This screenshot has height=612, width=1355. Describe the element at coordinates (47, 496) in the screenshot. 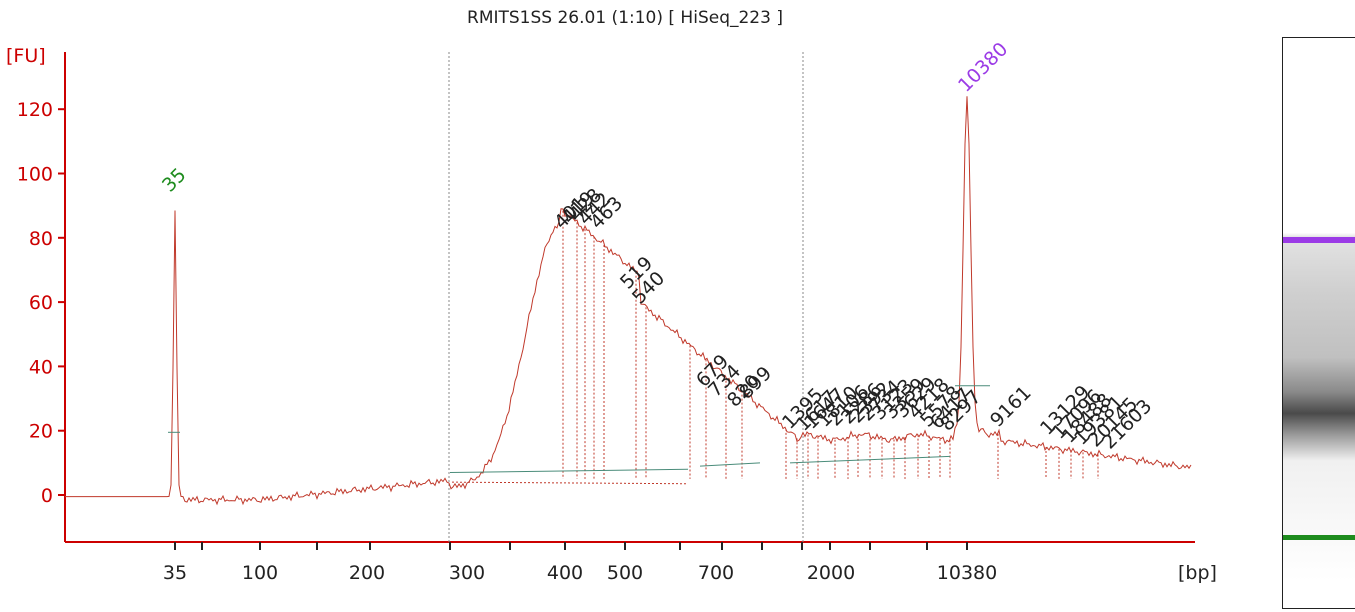

I see `y-tick-label: 0` at that location.